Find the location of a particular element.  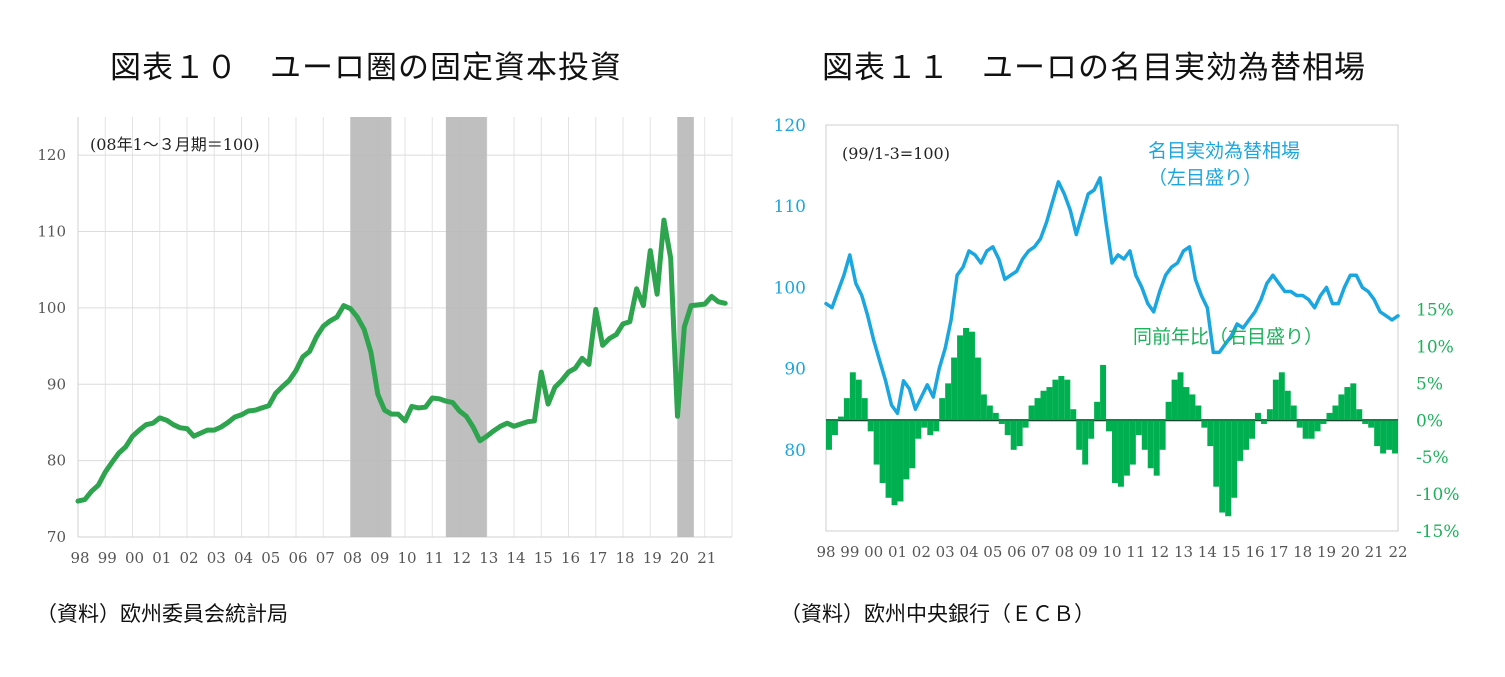

x-tick-label: 11 is located at coordinates (1135, 552).